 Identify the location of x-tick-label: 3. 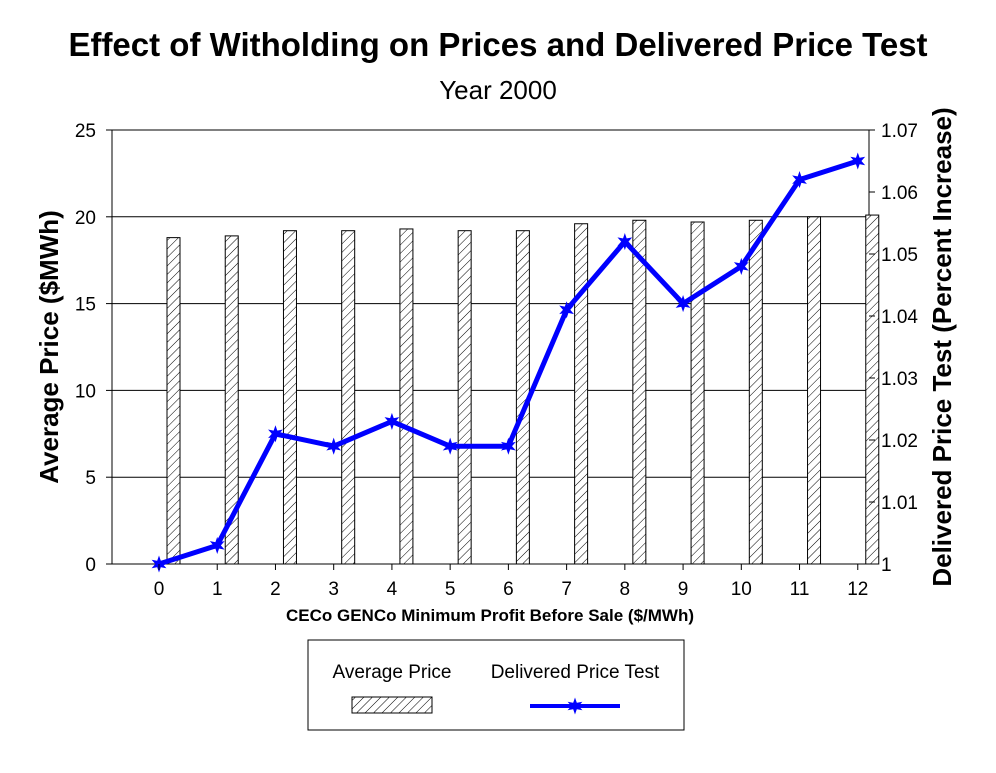
(333, 589).